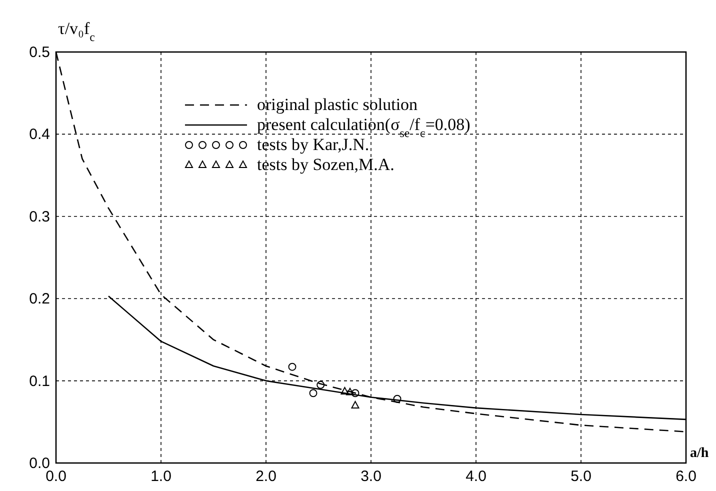 This screenshot has width=716, height=491. What do you see at coordinates (476, 476) in the screenshot?
I see `x-tick-label: 4.0` at bounding box center [476, 476].